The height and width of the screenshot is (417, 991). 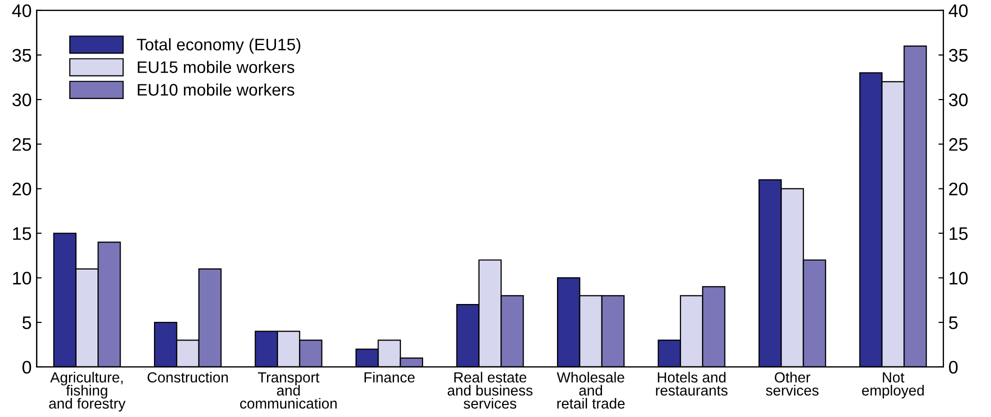 I want to click on x-tick-label: Wholesale and retail trade, so click(x=590, y=390).